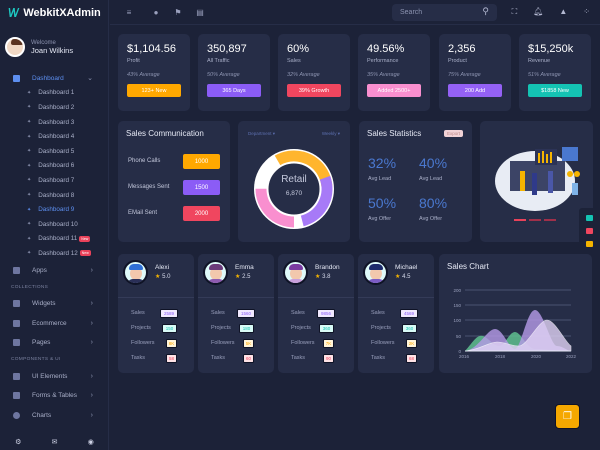 The width and height of the screenshot is (600, 450). I want to click on section-components: COMPONENTS & UI, so click(36, 360).